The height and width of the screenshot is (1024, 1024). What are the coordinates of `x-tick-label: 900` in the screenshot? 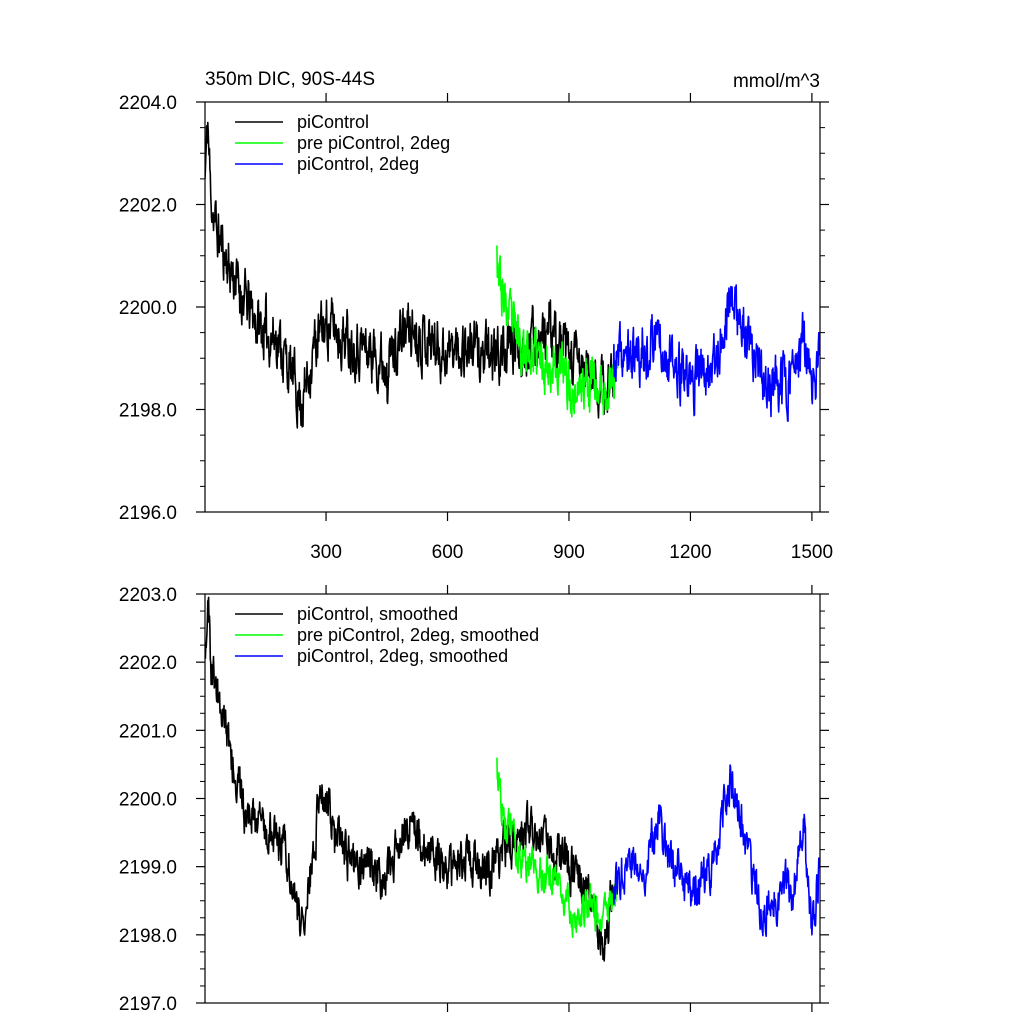 It's located at (569, 552).